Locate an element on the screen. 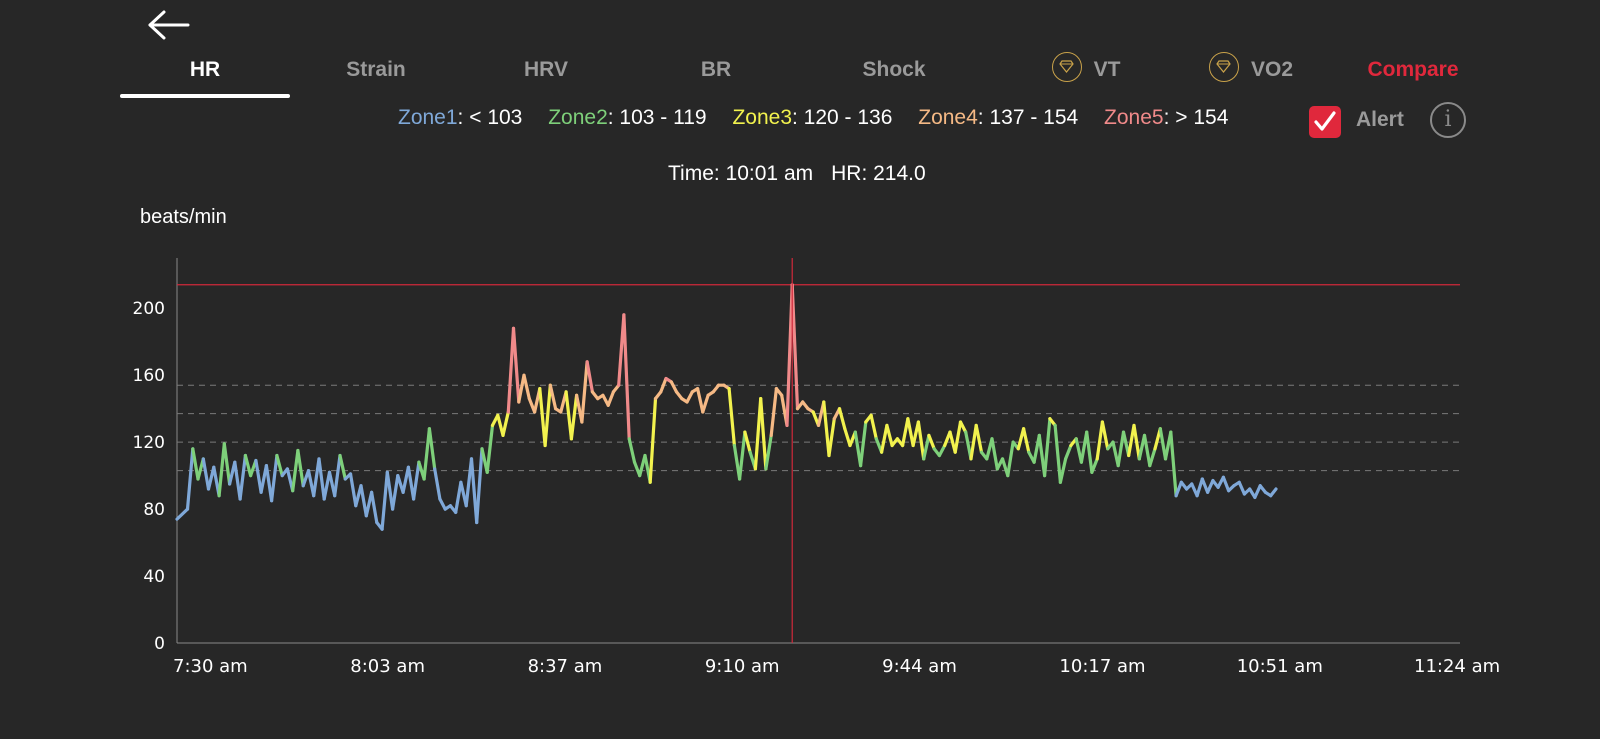 This screenshot has width=1600, height=739. zone-range: : 137 - 154 is located at coordinates (1028, 117).